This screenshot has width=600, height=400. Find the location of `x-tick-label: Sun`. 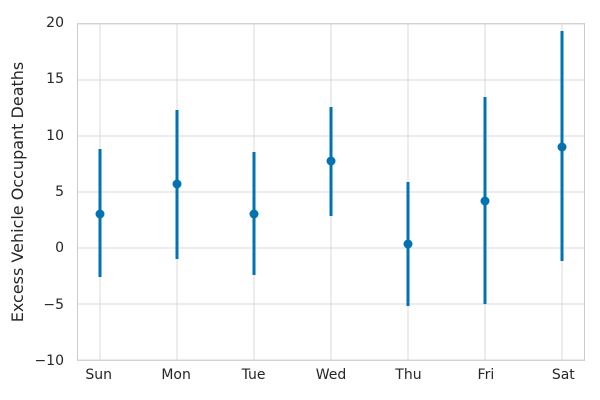

x-tick-label: Sun is located at coordinates (98, 375).